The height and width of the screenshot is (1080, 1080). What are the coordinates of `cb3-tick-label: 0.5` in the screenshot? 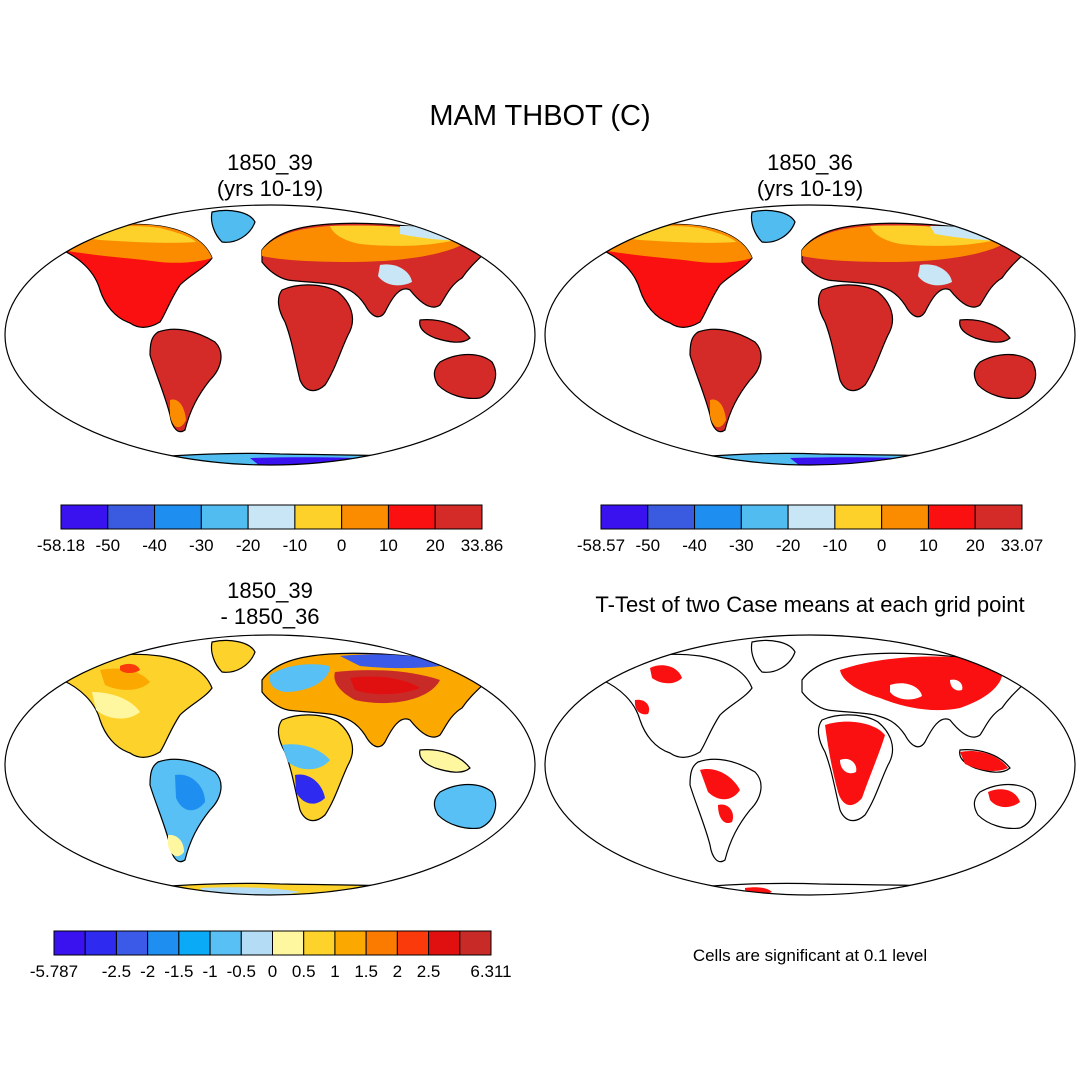 It's located at (304, 971).